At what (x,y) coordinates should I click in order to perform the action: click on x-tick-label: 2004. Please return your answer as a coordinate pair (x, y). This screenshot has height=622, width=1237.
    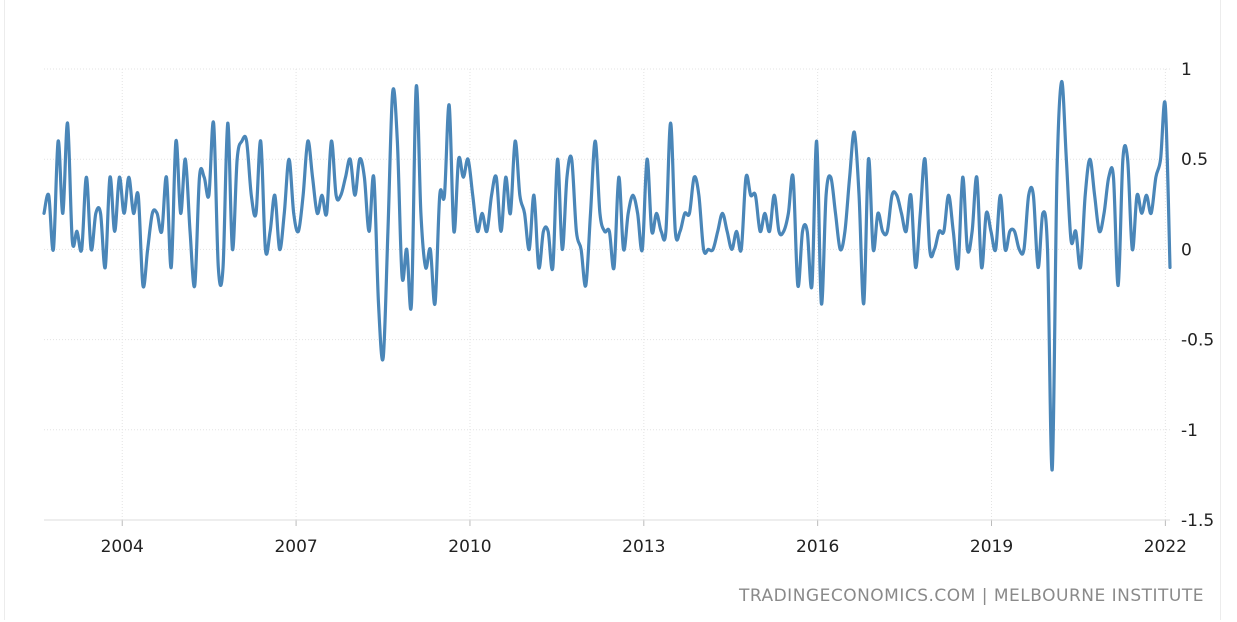
    Looking at the image, I should click on (122, 547).